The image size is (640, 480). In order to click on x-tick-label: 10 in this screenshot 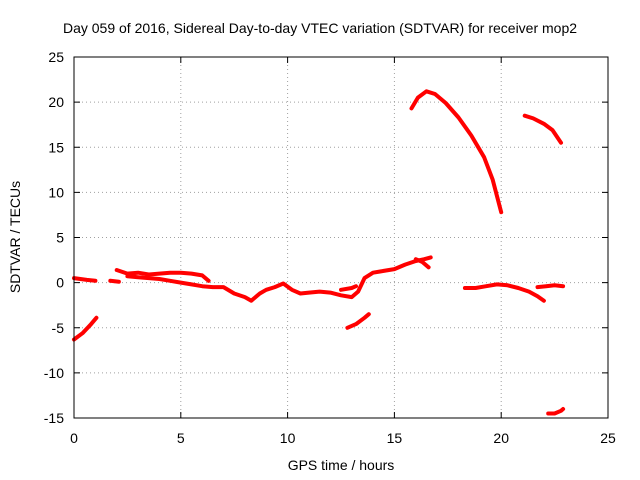, I will do `click(288, 438)`.